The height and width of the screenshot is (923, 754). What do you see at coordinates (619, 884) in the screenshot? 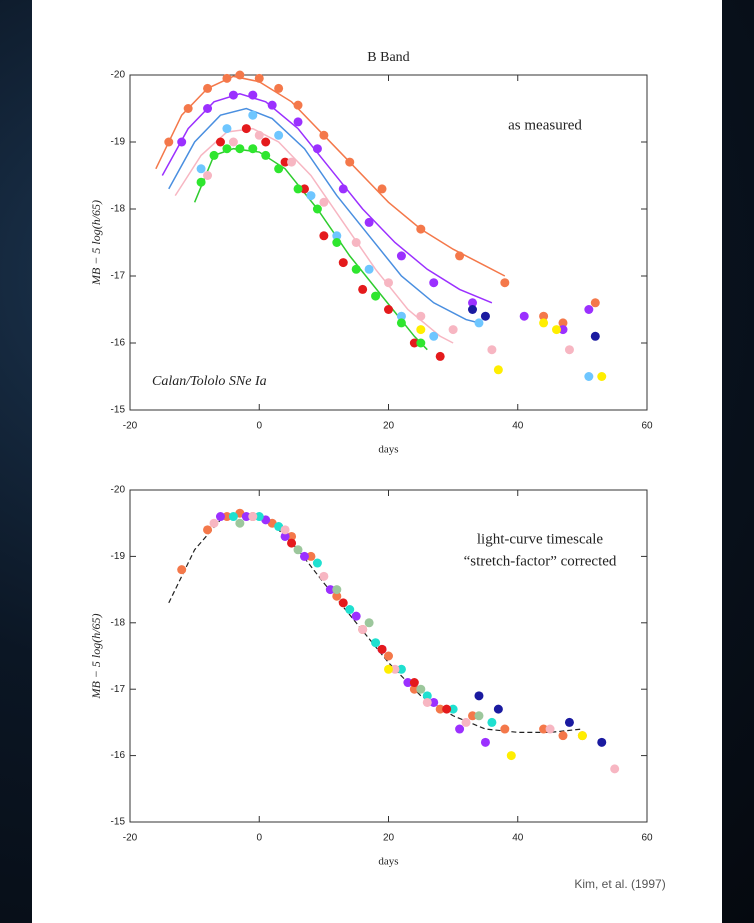
I see `credit: Kim, et al. (1997)` at bounding box center [619, 884].